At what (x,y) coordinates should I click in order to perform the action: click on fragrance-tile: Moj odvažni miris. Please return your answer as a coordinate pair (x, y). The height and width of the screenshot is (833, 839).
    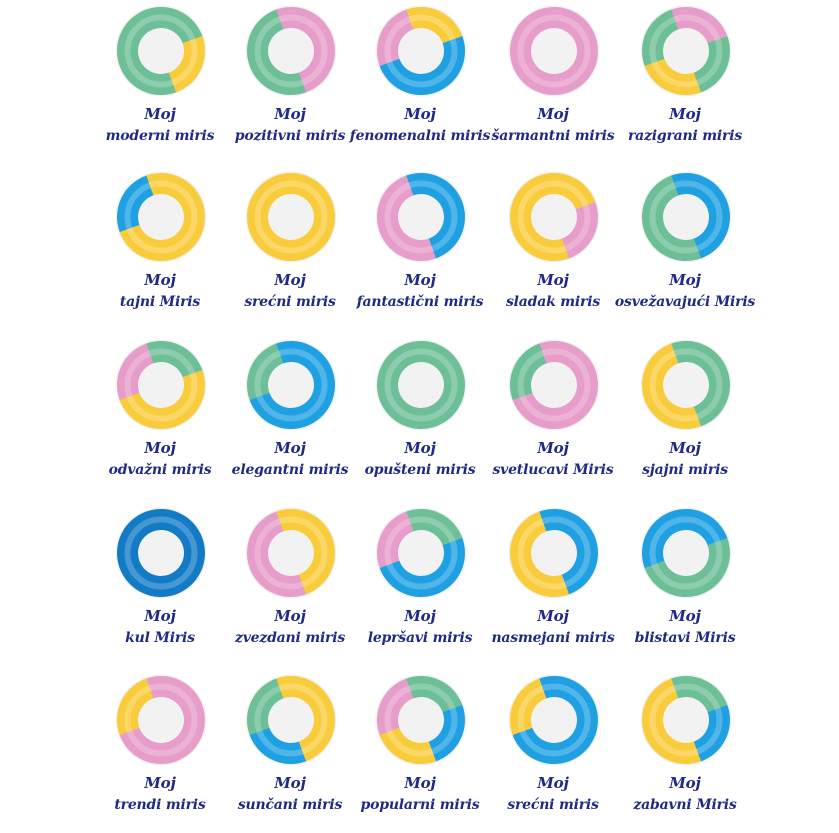
    Looking at the image, I should click on (160, 418).